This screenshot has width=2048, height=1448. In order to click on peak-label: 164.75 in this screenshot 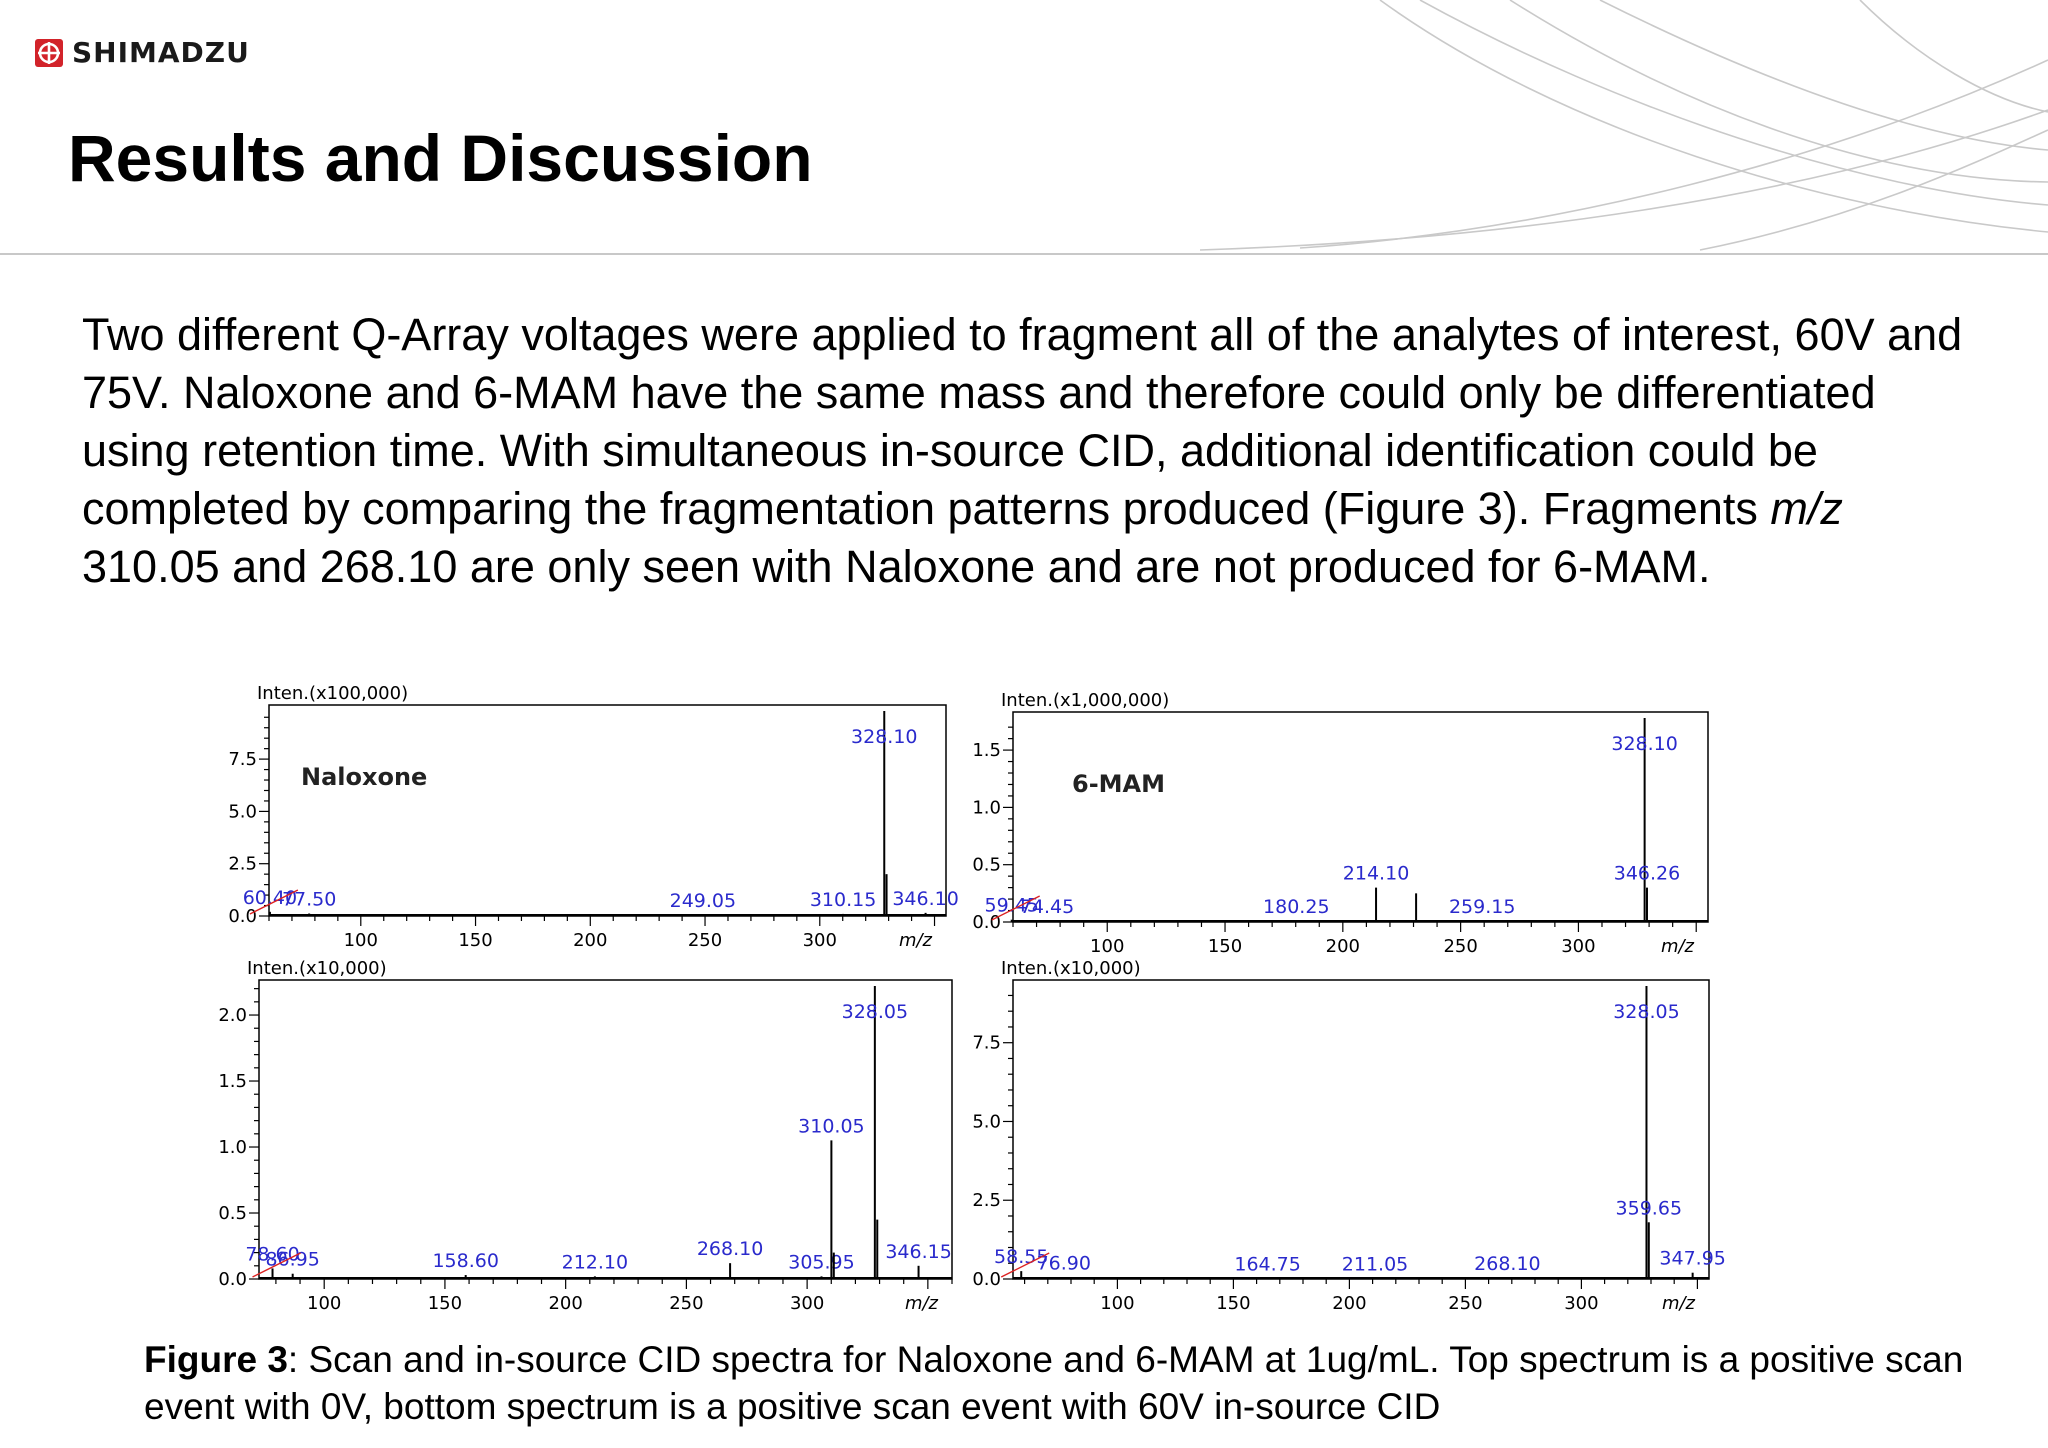, I will do `click(1267, 1264)`.